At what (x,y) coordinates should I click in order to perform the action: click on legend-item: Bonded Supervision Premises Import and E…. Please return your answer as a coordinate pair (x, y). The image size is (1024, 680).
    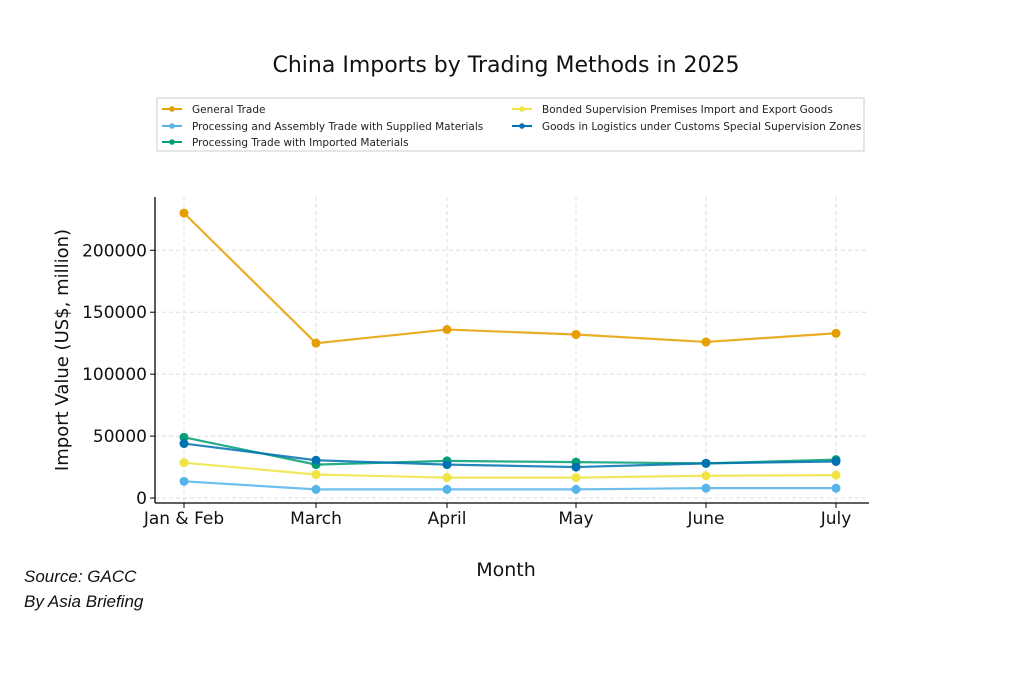
    Looking at the image, I should click on (672, 110).